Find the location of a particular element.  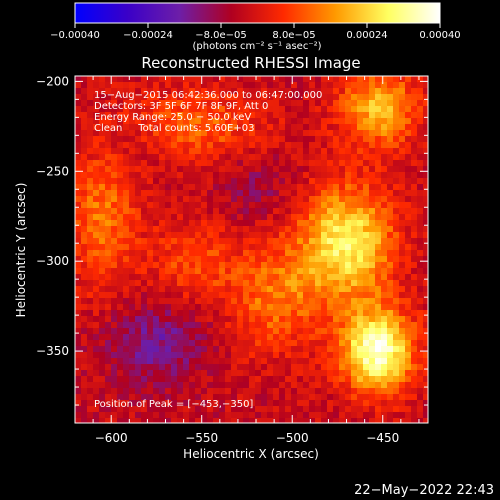

colorbar-tick-label: −8.0e−05 is located at coordinates (221, 35).